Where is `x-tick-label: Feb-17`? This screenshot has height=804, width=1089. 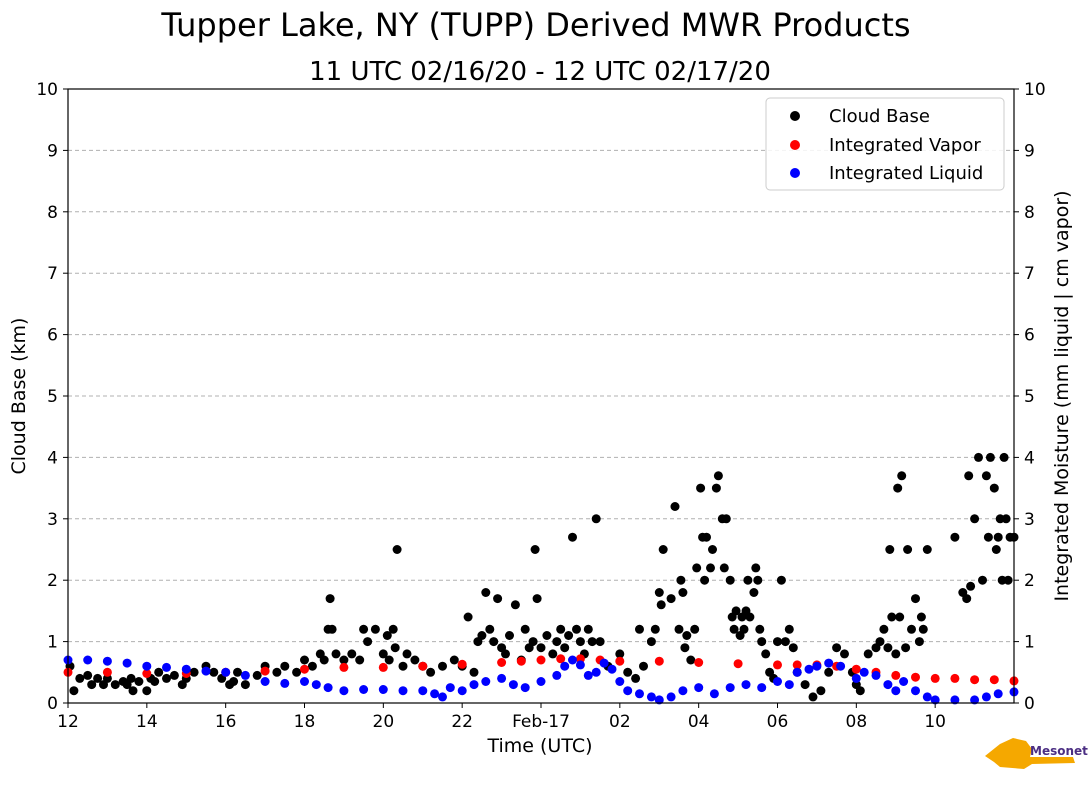 x-tick-label: Feb-17 is located at coordinates (541, 722).